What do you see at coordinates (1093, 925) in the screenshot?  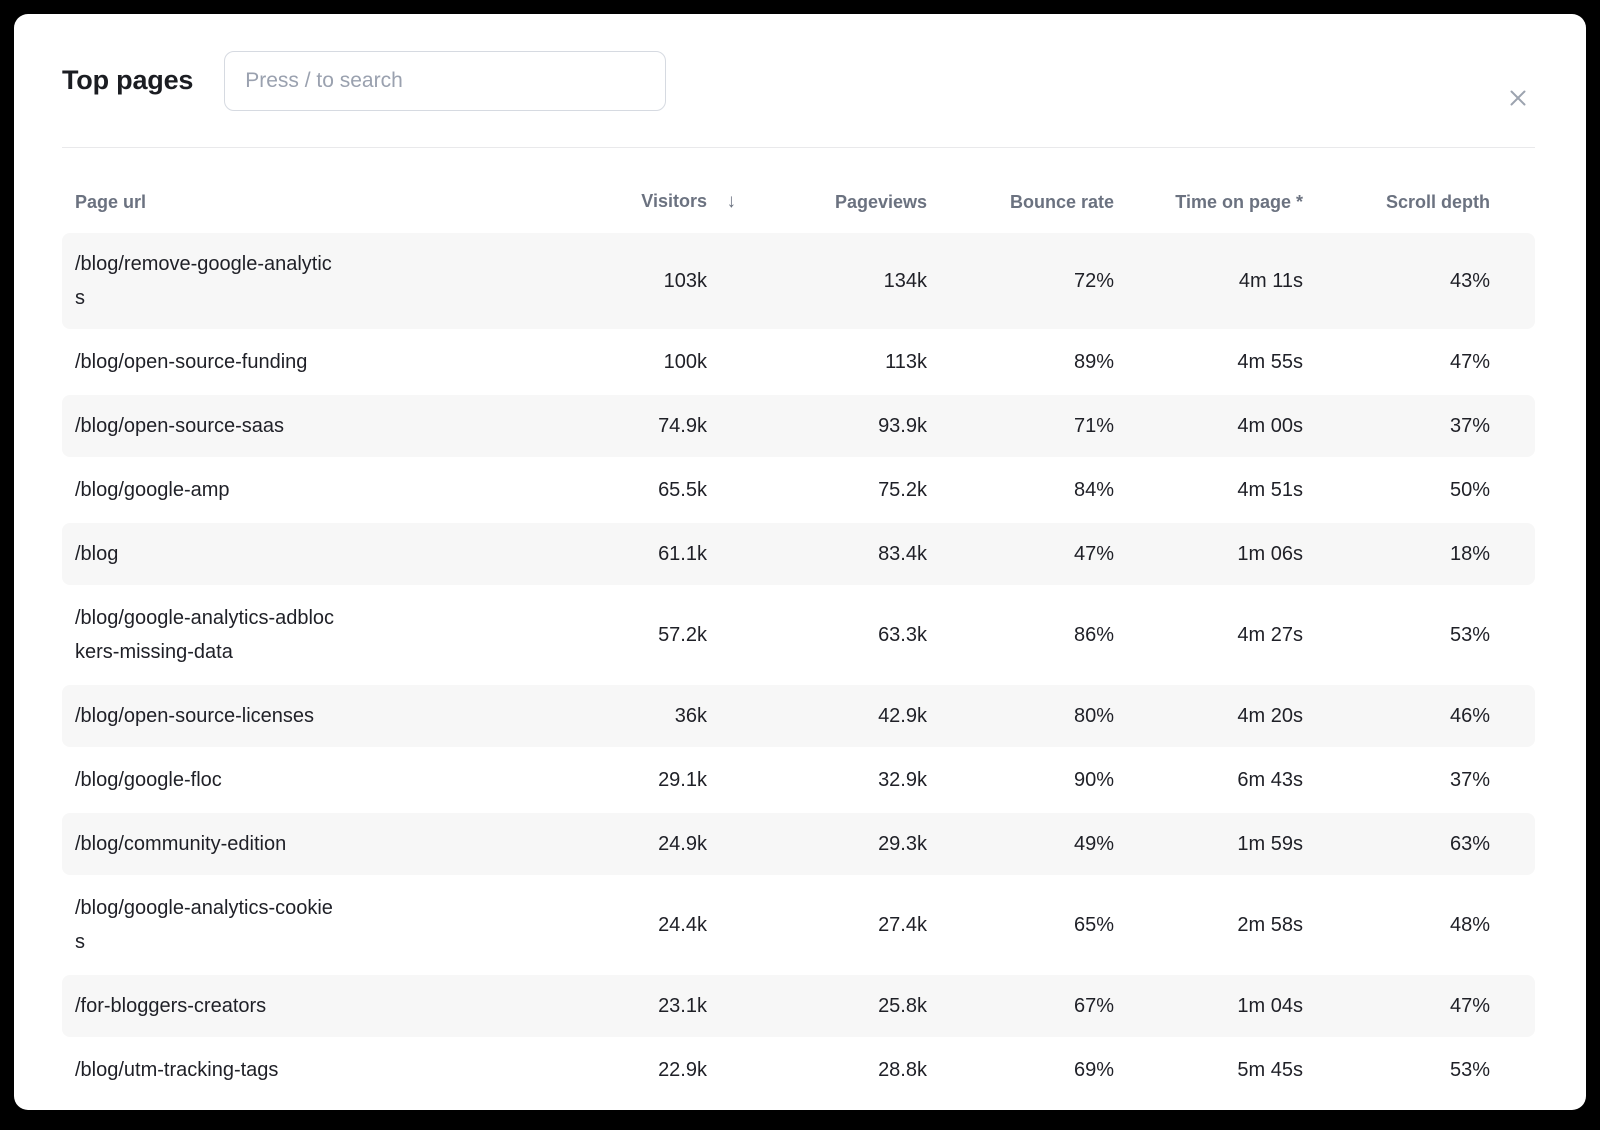 I see `bounce-rate-value: 65%` at bounding box center [1093, 925].